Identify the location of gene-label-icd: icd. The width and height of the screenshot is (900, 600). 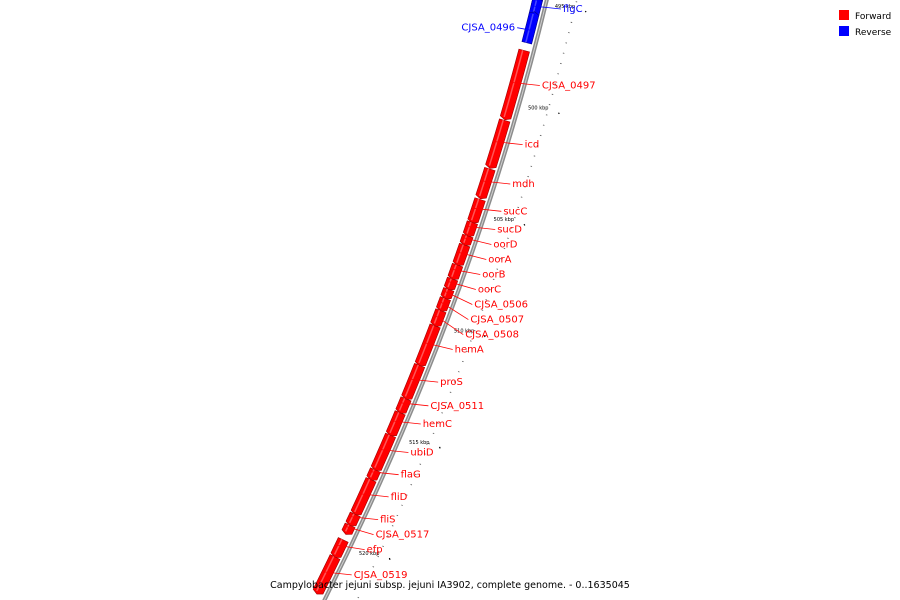
(532, 145).